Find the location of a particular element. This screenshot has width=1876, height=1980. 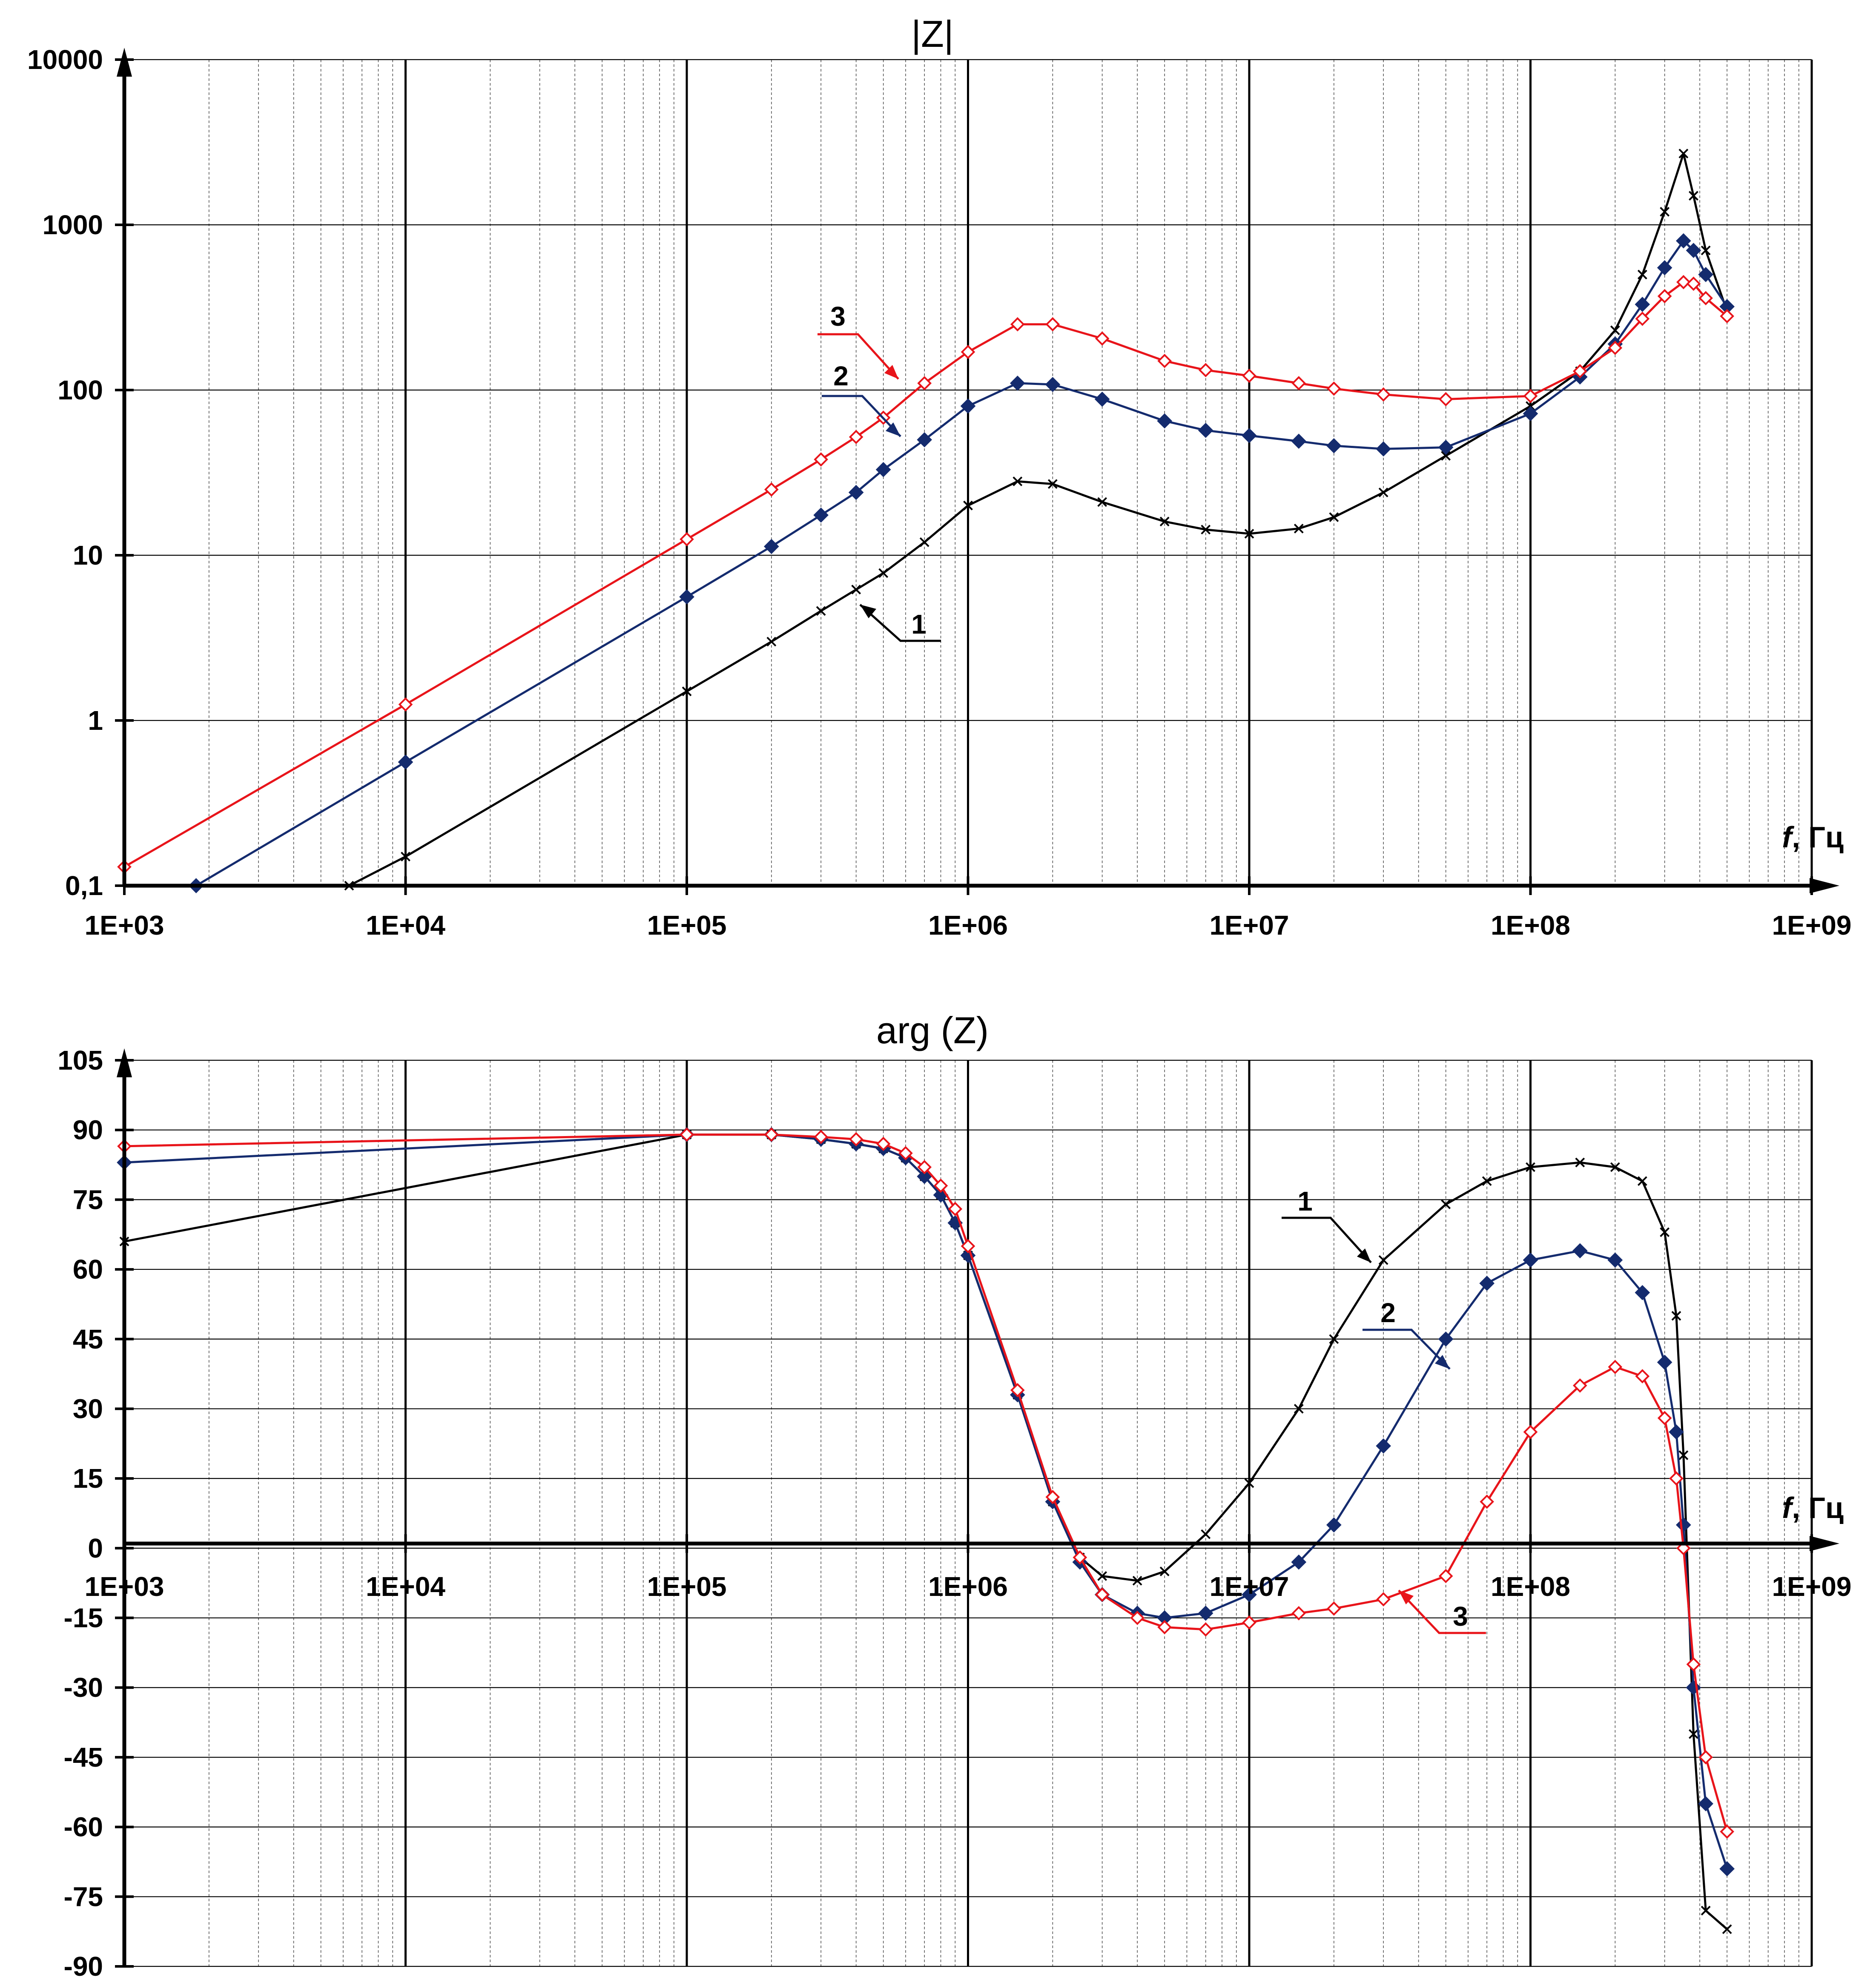

callout-2: 2 is located at coordinates (1407, 1333).